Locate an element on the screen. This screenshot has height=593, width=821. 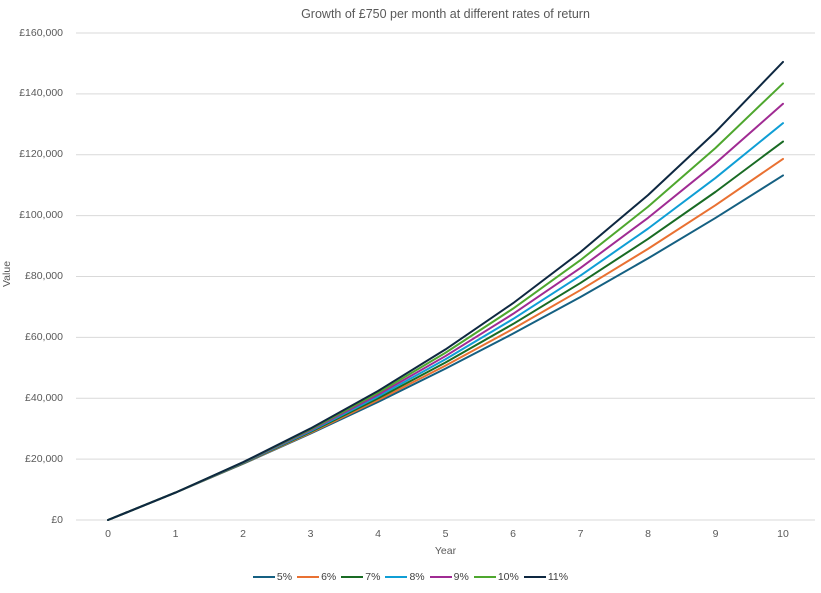
y-axis-tick-label: £160,000 is located at coordinates (41, 32).